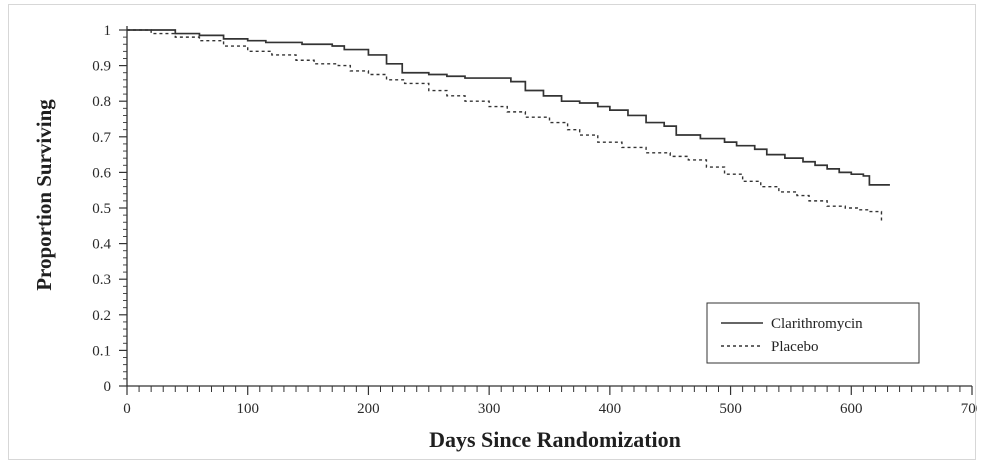  Describe the element at coordinates (730, 409) in the screenshot. I see `x-tick-label: 500` at that location.